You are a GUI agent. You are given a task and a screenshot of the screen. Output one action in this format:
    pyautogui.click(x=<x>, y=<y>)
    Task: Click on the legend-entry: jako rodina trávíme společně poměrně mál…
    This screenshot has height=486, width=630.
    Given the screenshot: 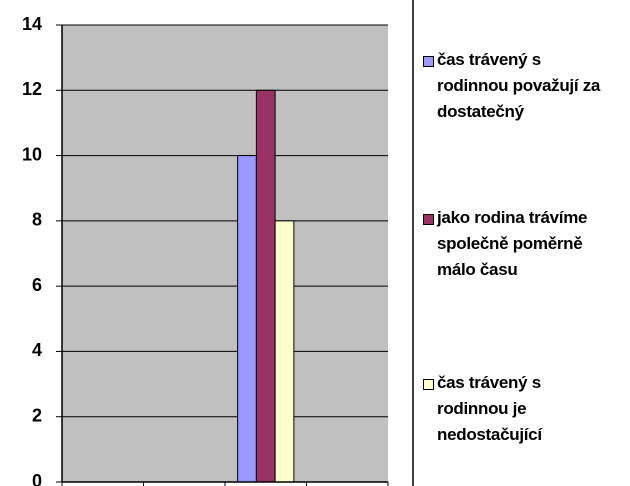 What is the action you would take?
    pyautogui.click(x=515, y=244)
    